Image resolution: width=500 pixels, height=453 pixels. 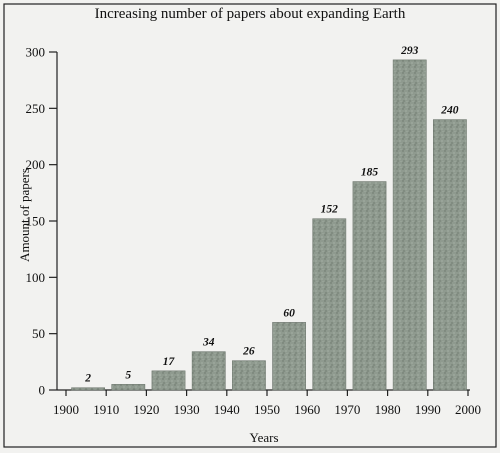 What do you see at coordinates (289, 313) in the screenshot?
I see `data-label: 60` at bounding box center [289, 313].